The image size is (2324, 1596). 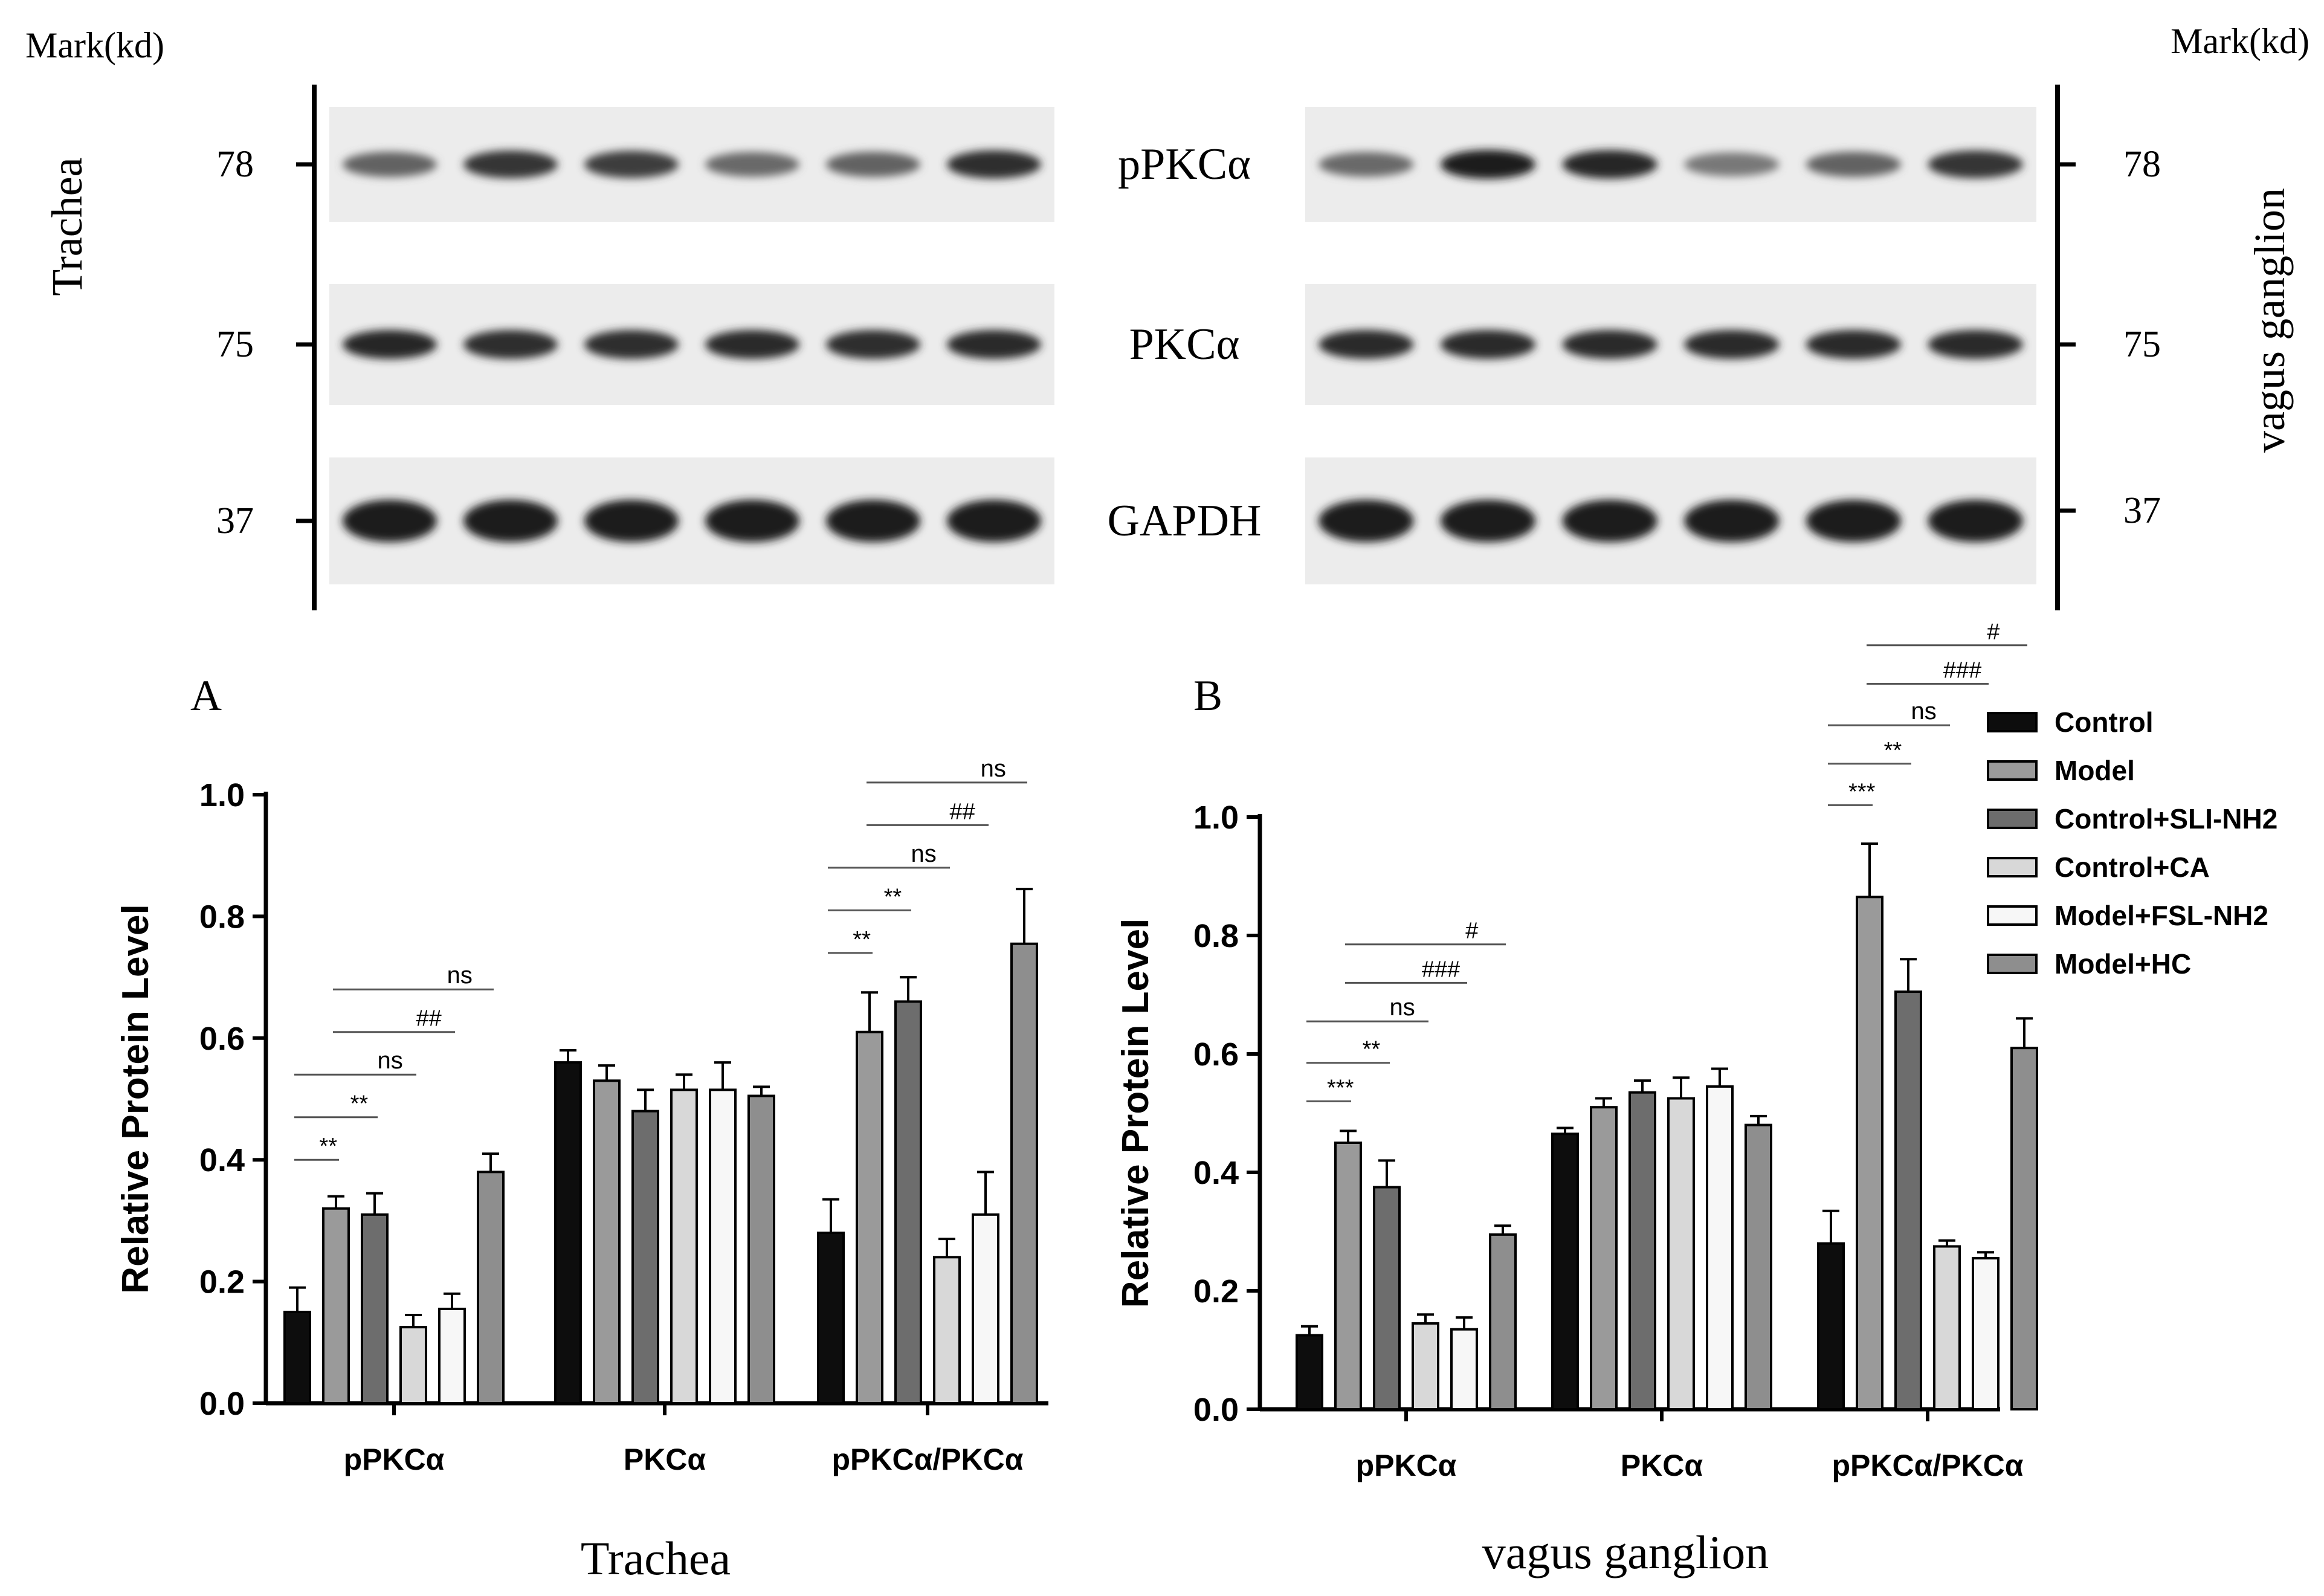 I want to click on marker-label-left: 37, so click(x=235, y=520).